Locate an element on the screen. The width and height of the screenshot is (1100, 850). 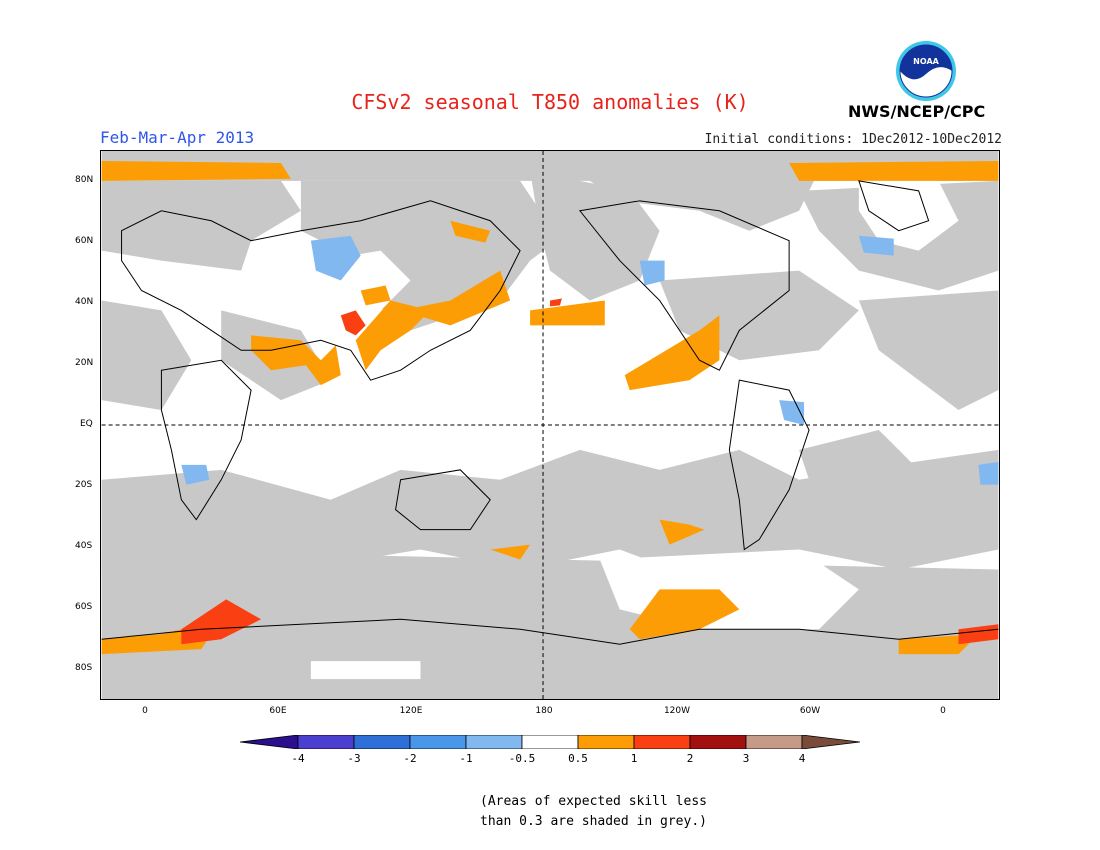
lat-label: 20S is located at coordinates (84, 485).